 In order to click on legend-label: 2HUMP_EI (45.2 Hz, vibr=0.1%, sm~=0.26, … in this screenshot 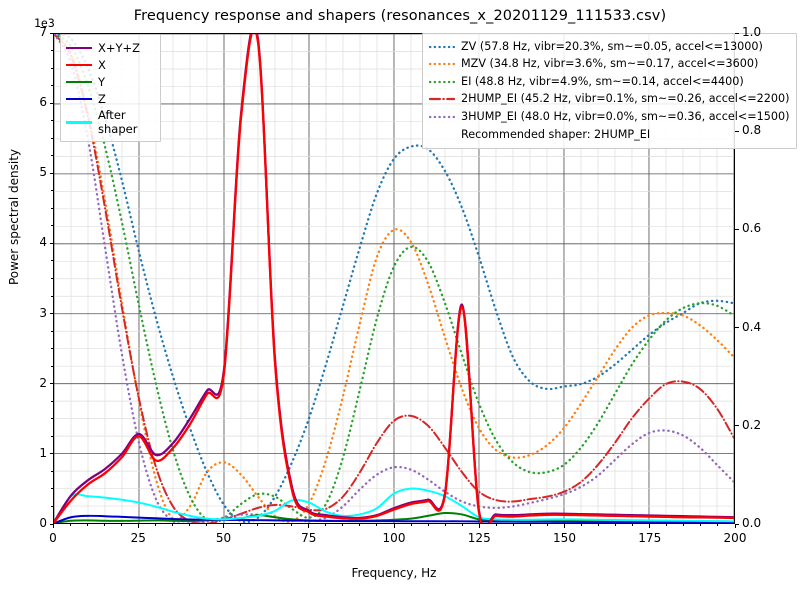, I will do `click(625, 99)`.